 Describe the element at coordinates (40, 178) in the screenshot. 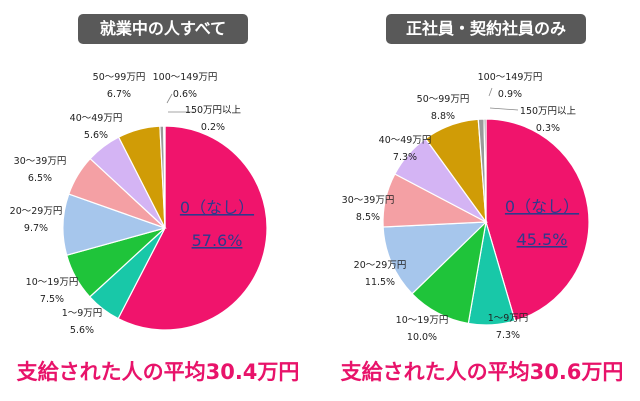

I see `slice-value: 6.5%` at that location.